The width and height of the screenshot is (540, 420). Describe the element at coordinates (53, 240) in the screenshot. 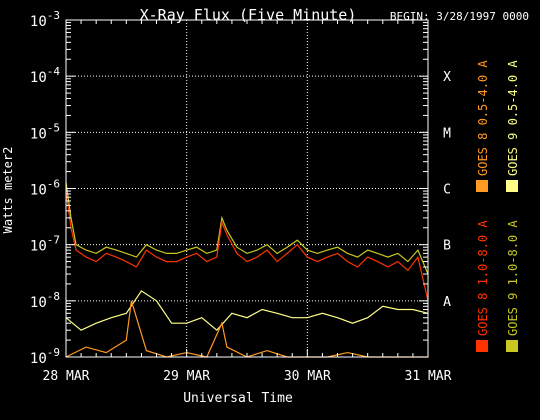

I see `y-tick-exponent: -7` at that location.